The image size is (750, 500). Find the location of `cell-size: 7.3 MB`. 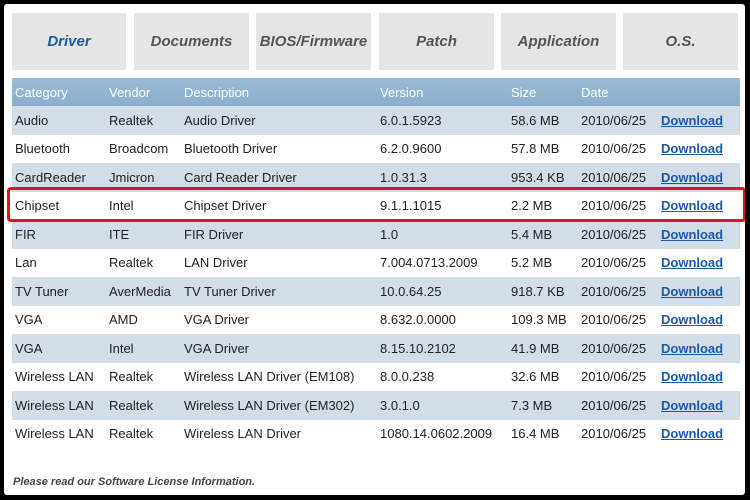

cell-size: 7.3 MB is located at coordinates (543, 405).